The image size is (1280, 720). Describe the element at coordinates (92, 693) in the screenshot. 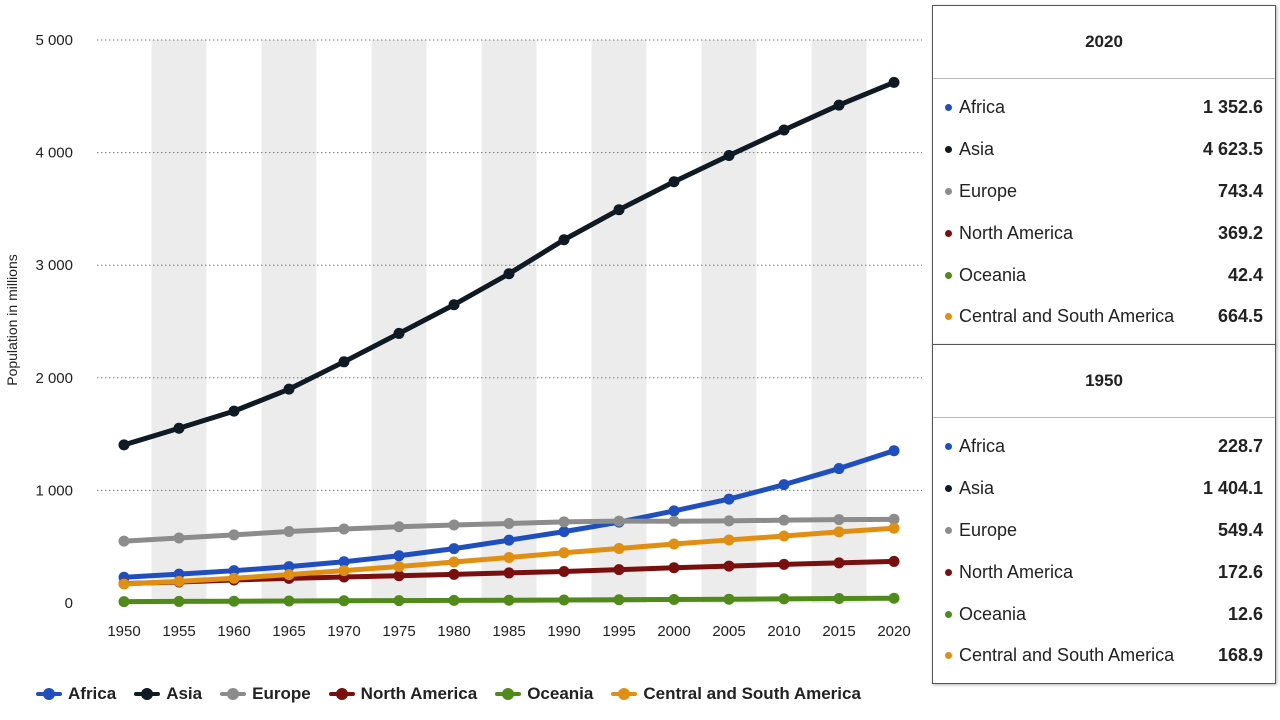

I see `legend-label: Africa` at that location.